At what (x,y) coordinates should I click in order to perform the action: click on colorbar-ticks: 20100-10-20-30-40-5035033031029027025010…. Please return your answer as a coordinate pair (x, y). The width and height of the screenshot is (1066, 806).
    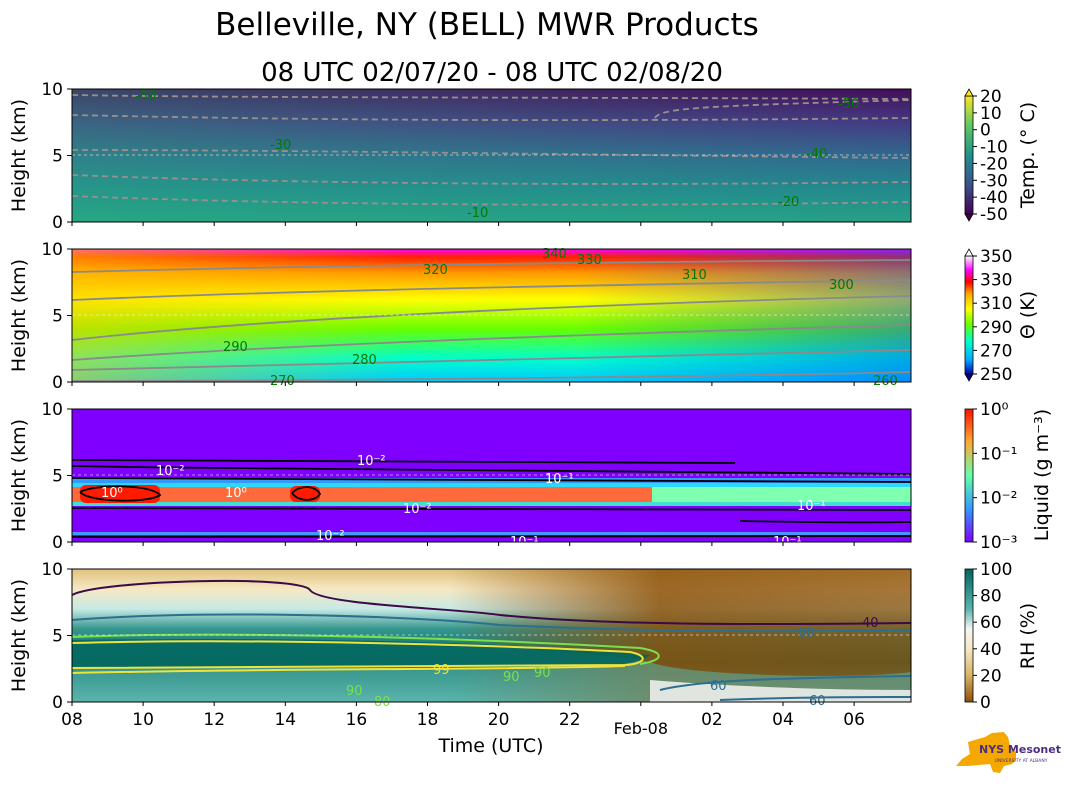
    Looking at the image, I should click on (995, 400).